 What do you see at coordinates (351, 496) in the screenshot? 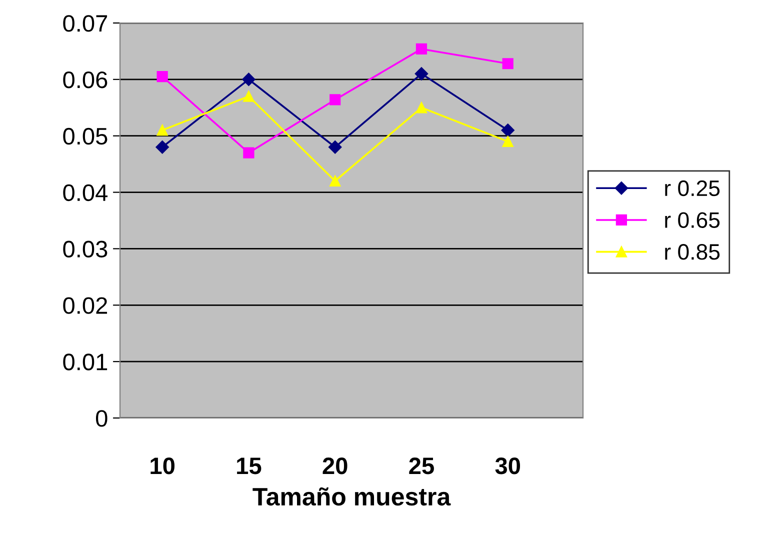
I see `x-axis-title: Tamaño muestra` at bounding box center [351, 496].